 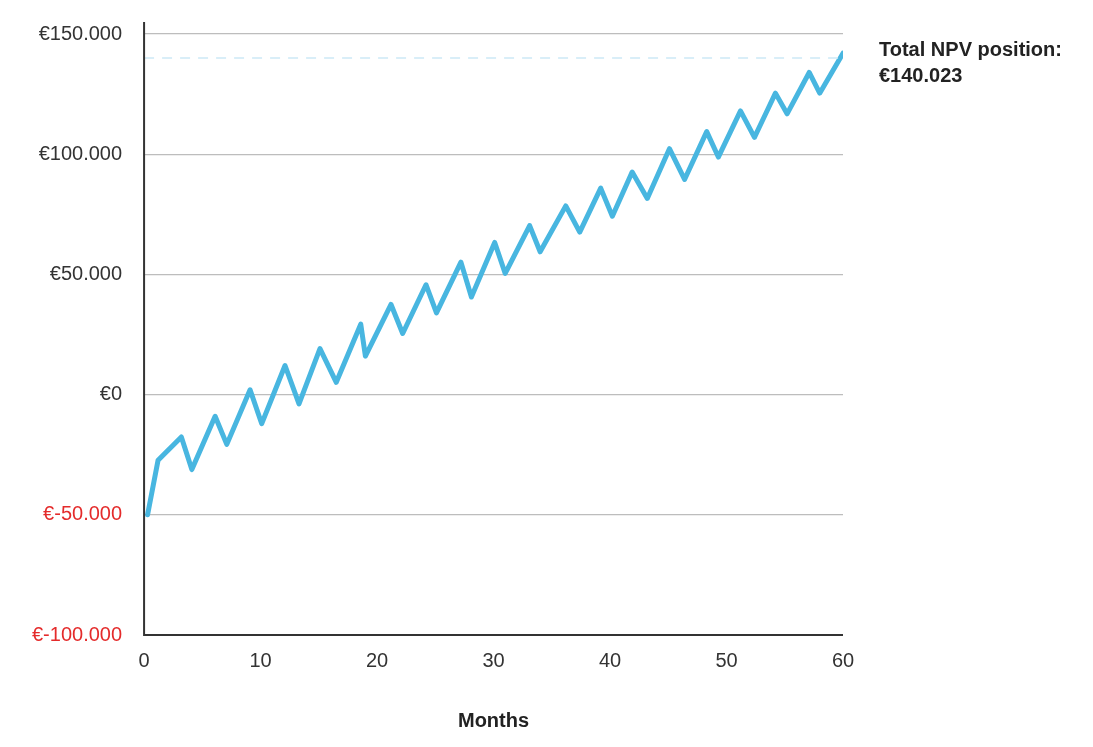 I want to click on y-tick-label: €50.000, so click(x=86, y=272).